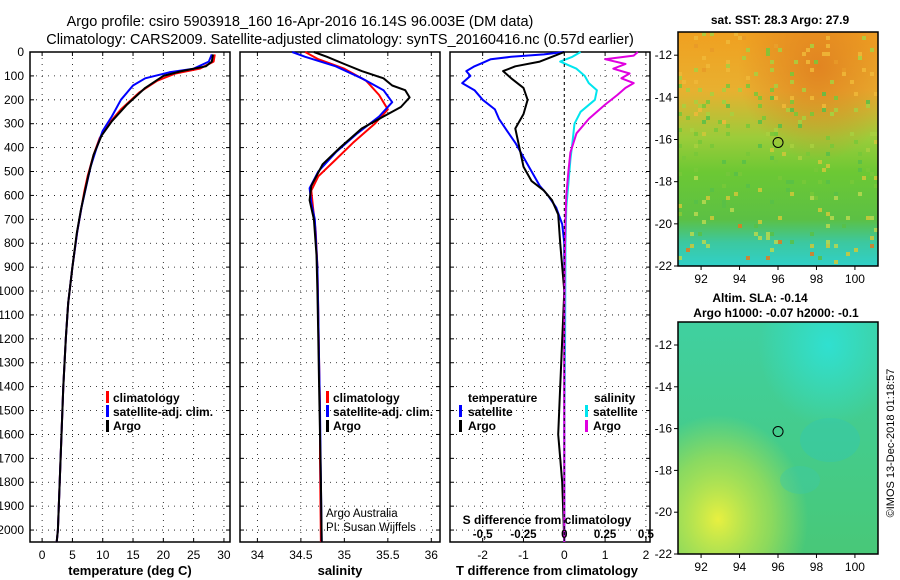 This screenshot has width=900, height=580. What do you see at coordinates (601, 296) in the screenshot?
I see `series-line-s-argo` at bounding box center [601, 296].